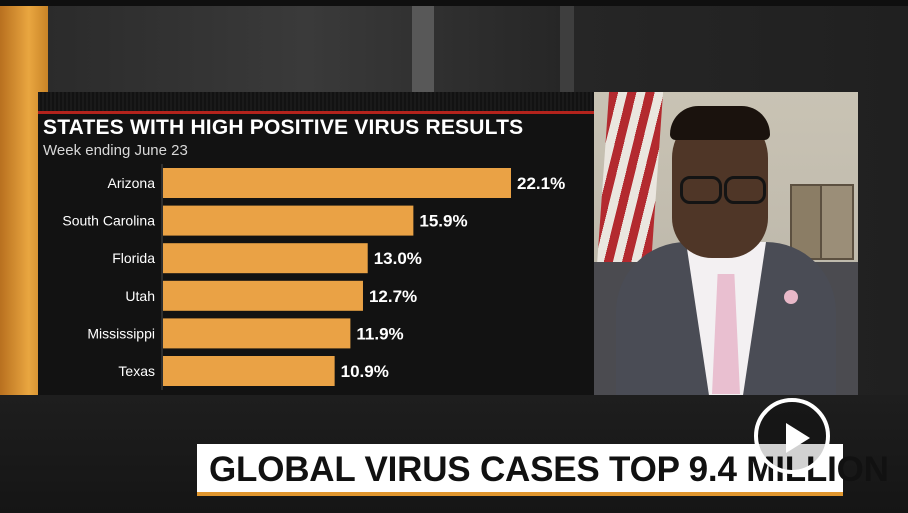 The image size is (908, 513). Describe the element at coordinates (265, 258) in the screenshot. I see `bar-florida` at that location.